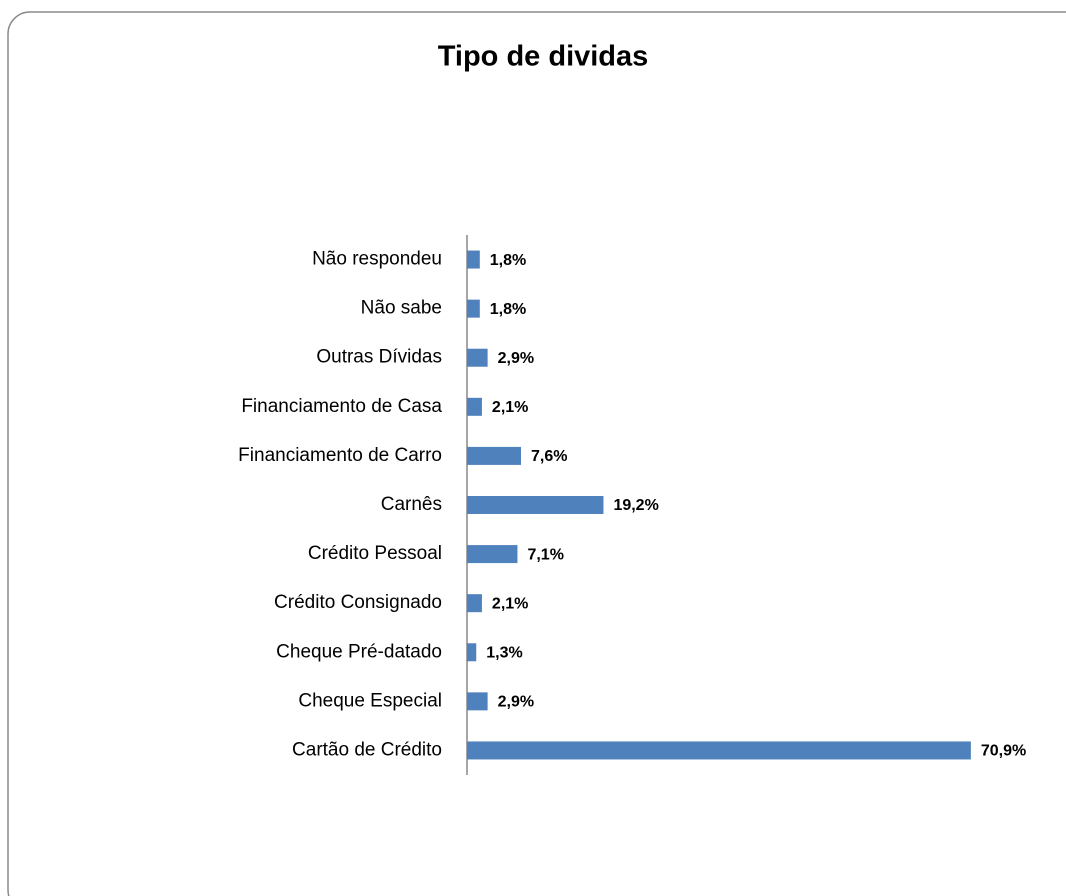 This screenshot has width=1066, height=896. Describe the element at coordinates (543, 57) in the screenshot. I see `chart-title: Tipo de dividas` at that location.